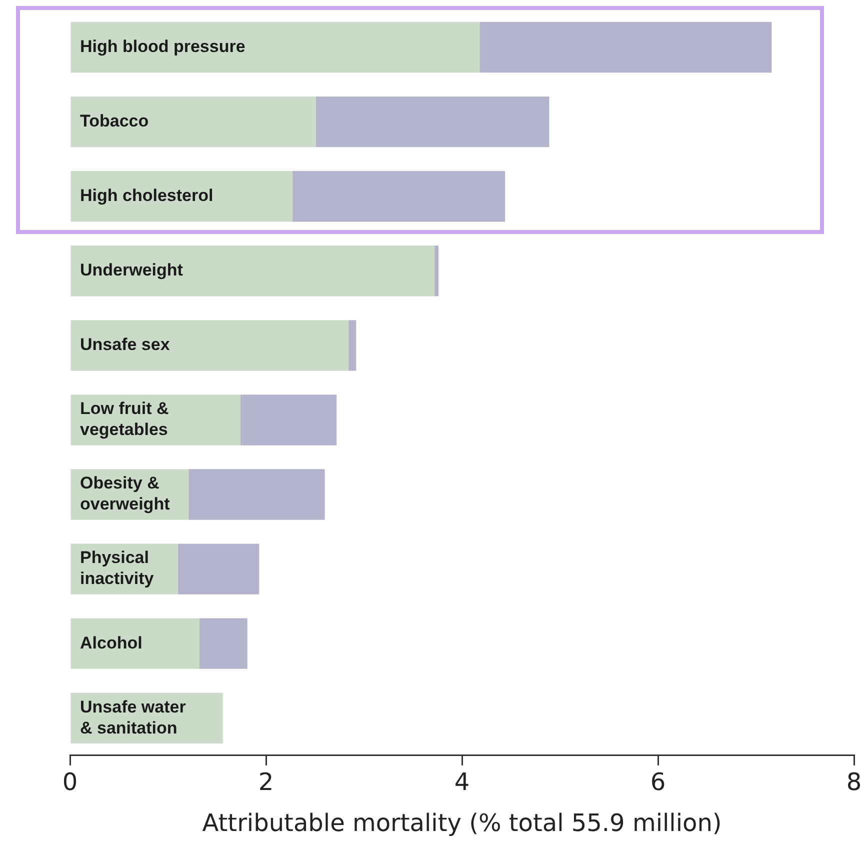 This screenshot has height=851, width=866. What do you see at coordinates (133, 717) in the screenshot?
I see `y-tick-label: Unsafe water & sanitation` at bounding box center [133, 717].